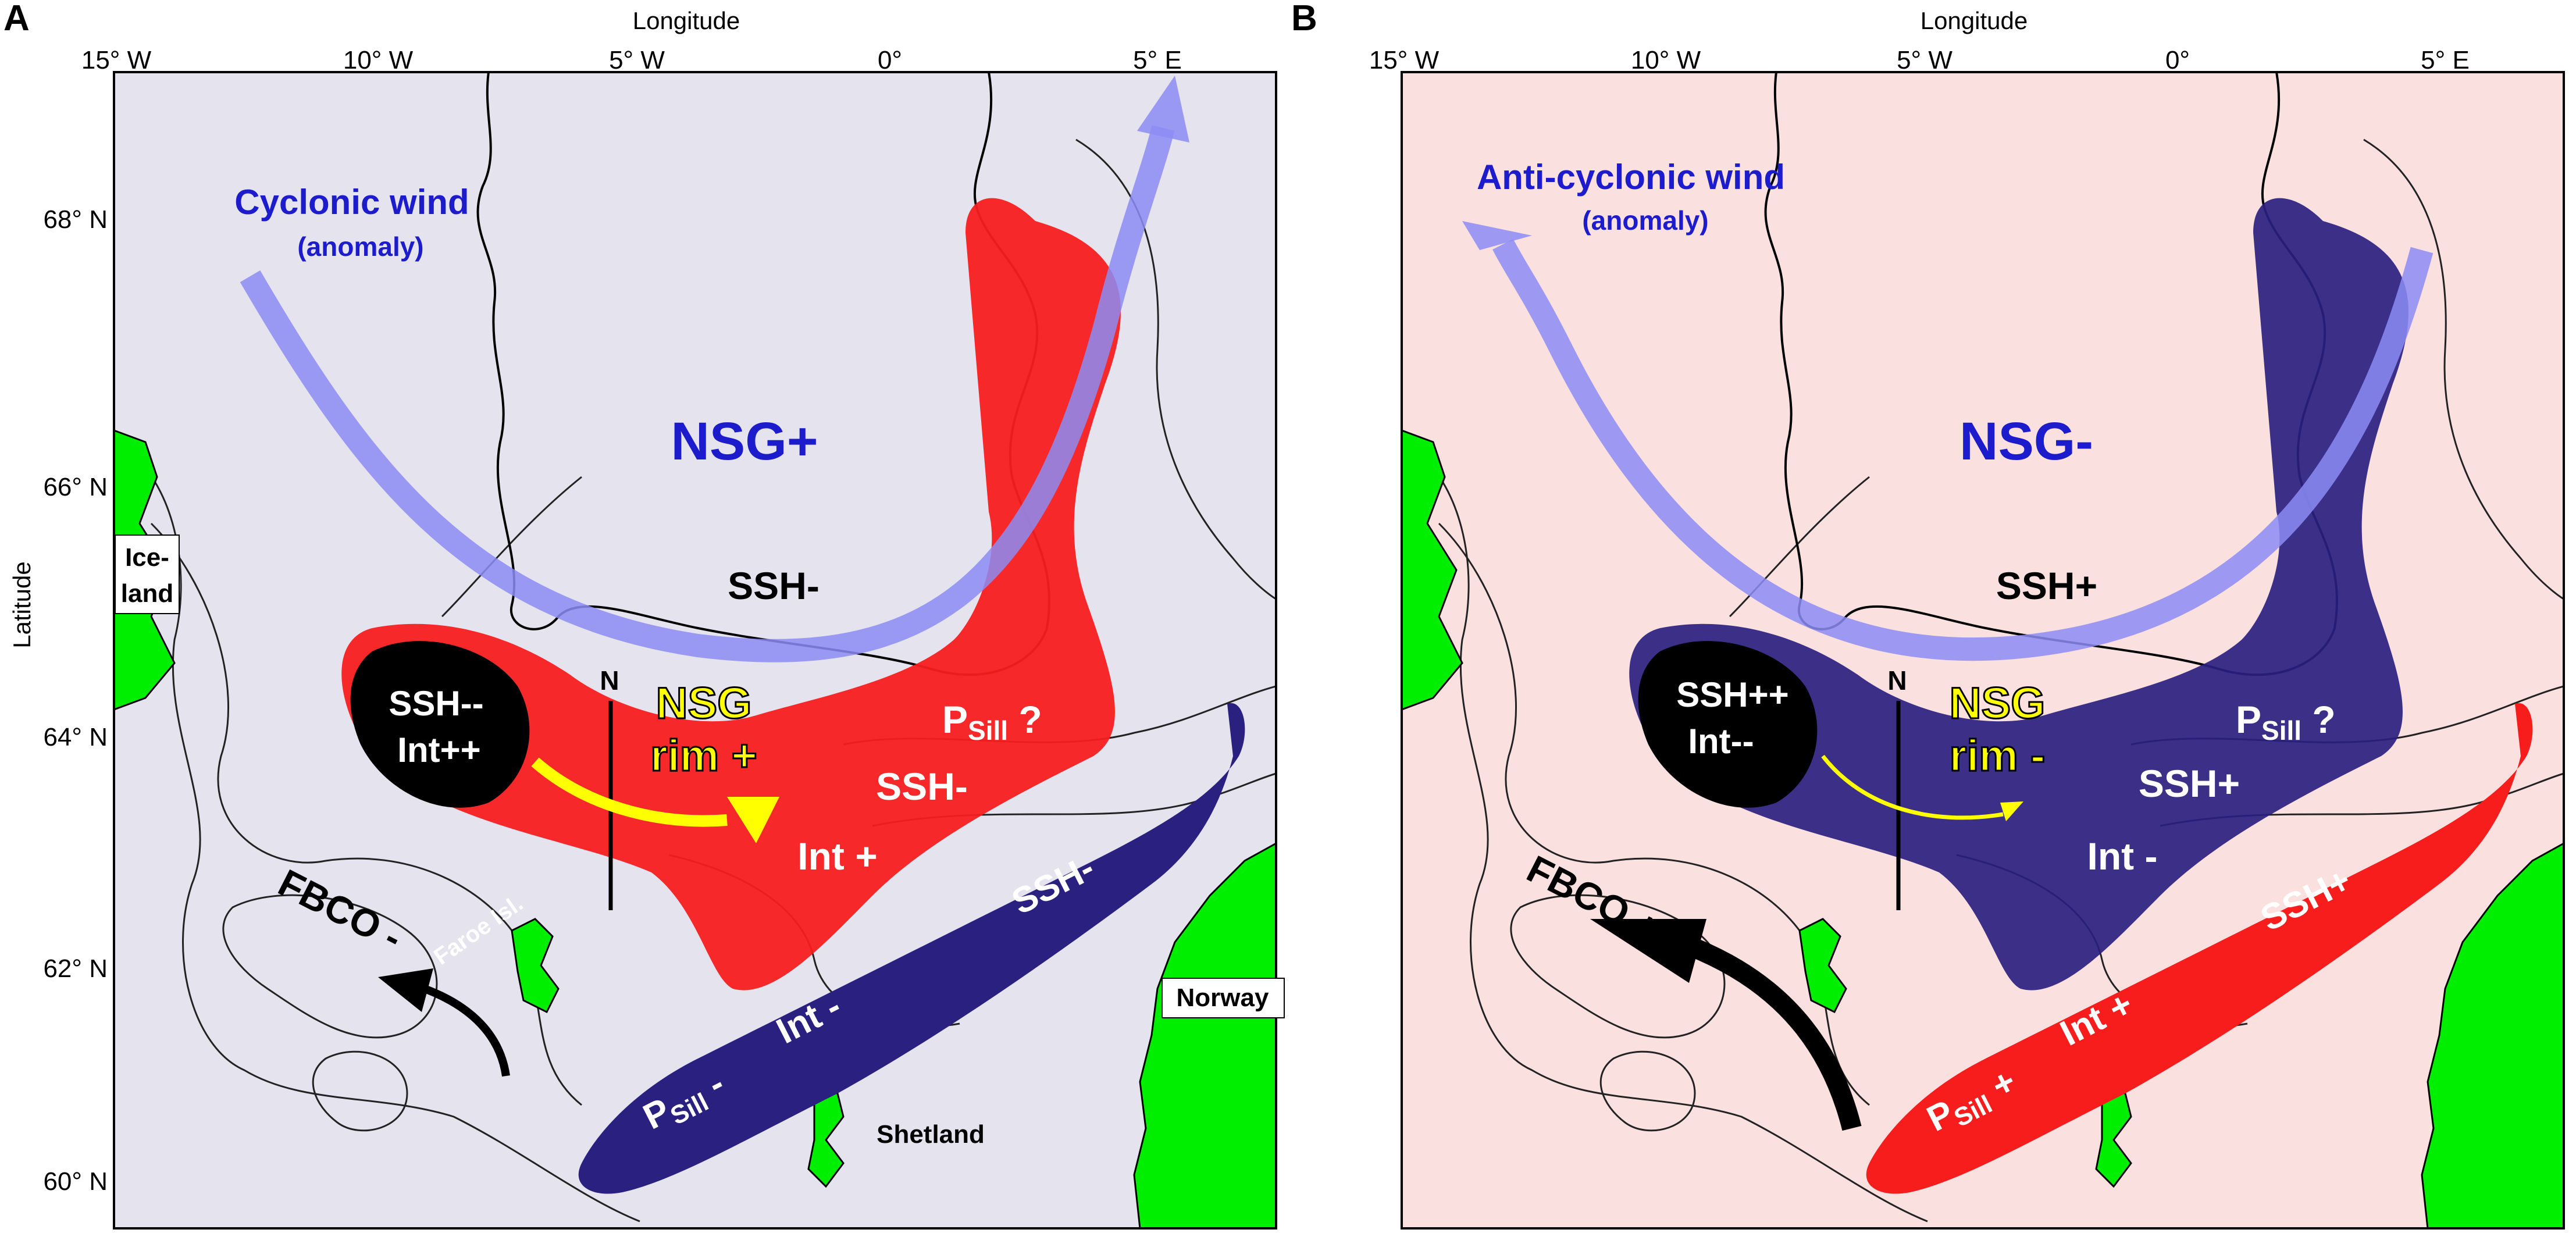  What do you see at coordinates (75, 1181) in the screenshot?
I see `y-tick-60n: 60° N` at bounding box center [75, 1181].